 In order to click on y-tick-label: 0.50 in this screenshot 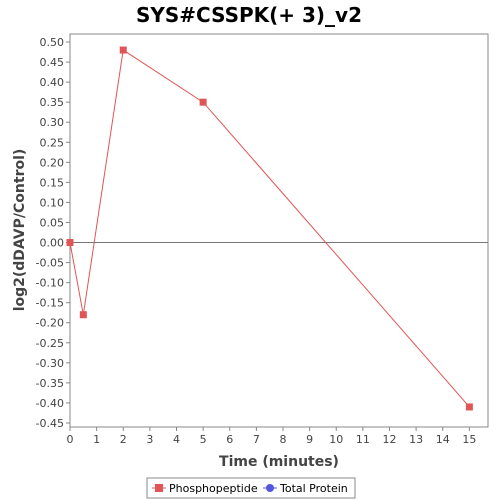, I will do `click(52, 42)`.